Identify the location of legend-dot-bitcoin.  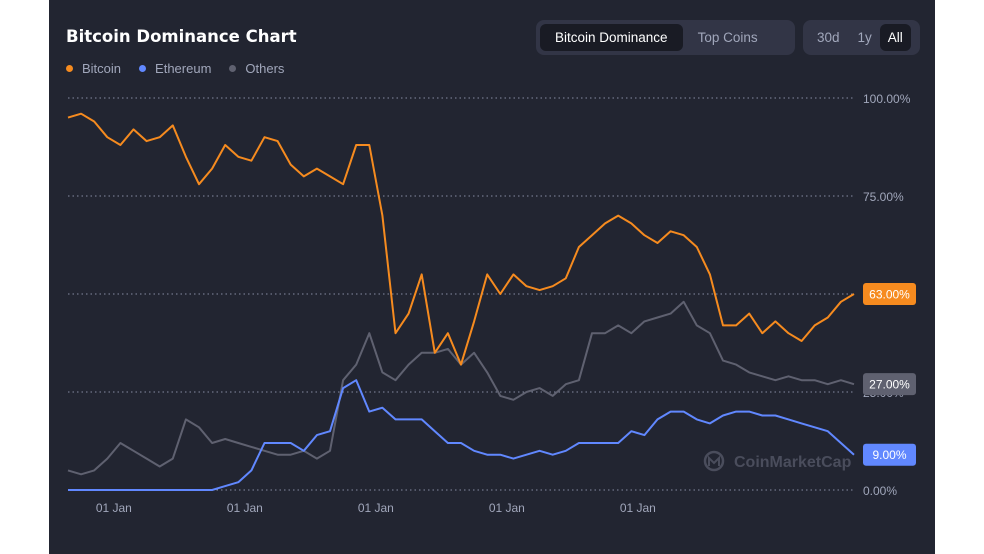
(69, 68).